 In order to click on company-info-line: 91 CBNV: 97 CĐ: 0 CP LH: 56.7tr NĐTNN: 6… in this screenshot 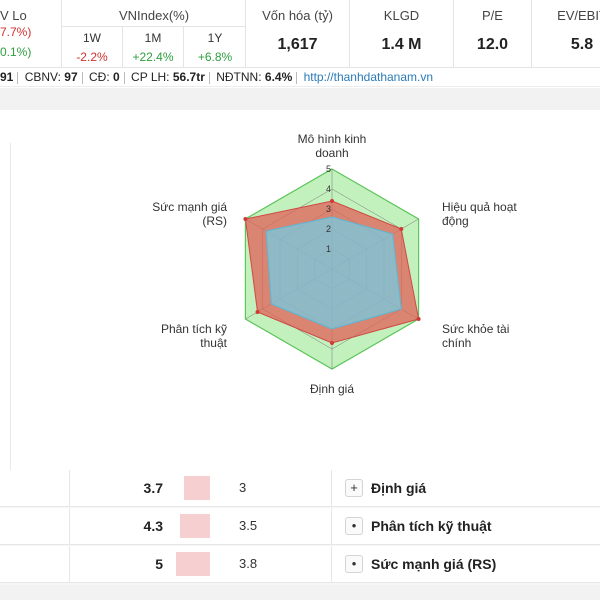, I will do `click(300, 77)`.